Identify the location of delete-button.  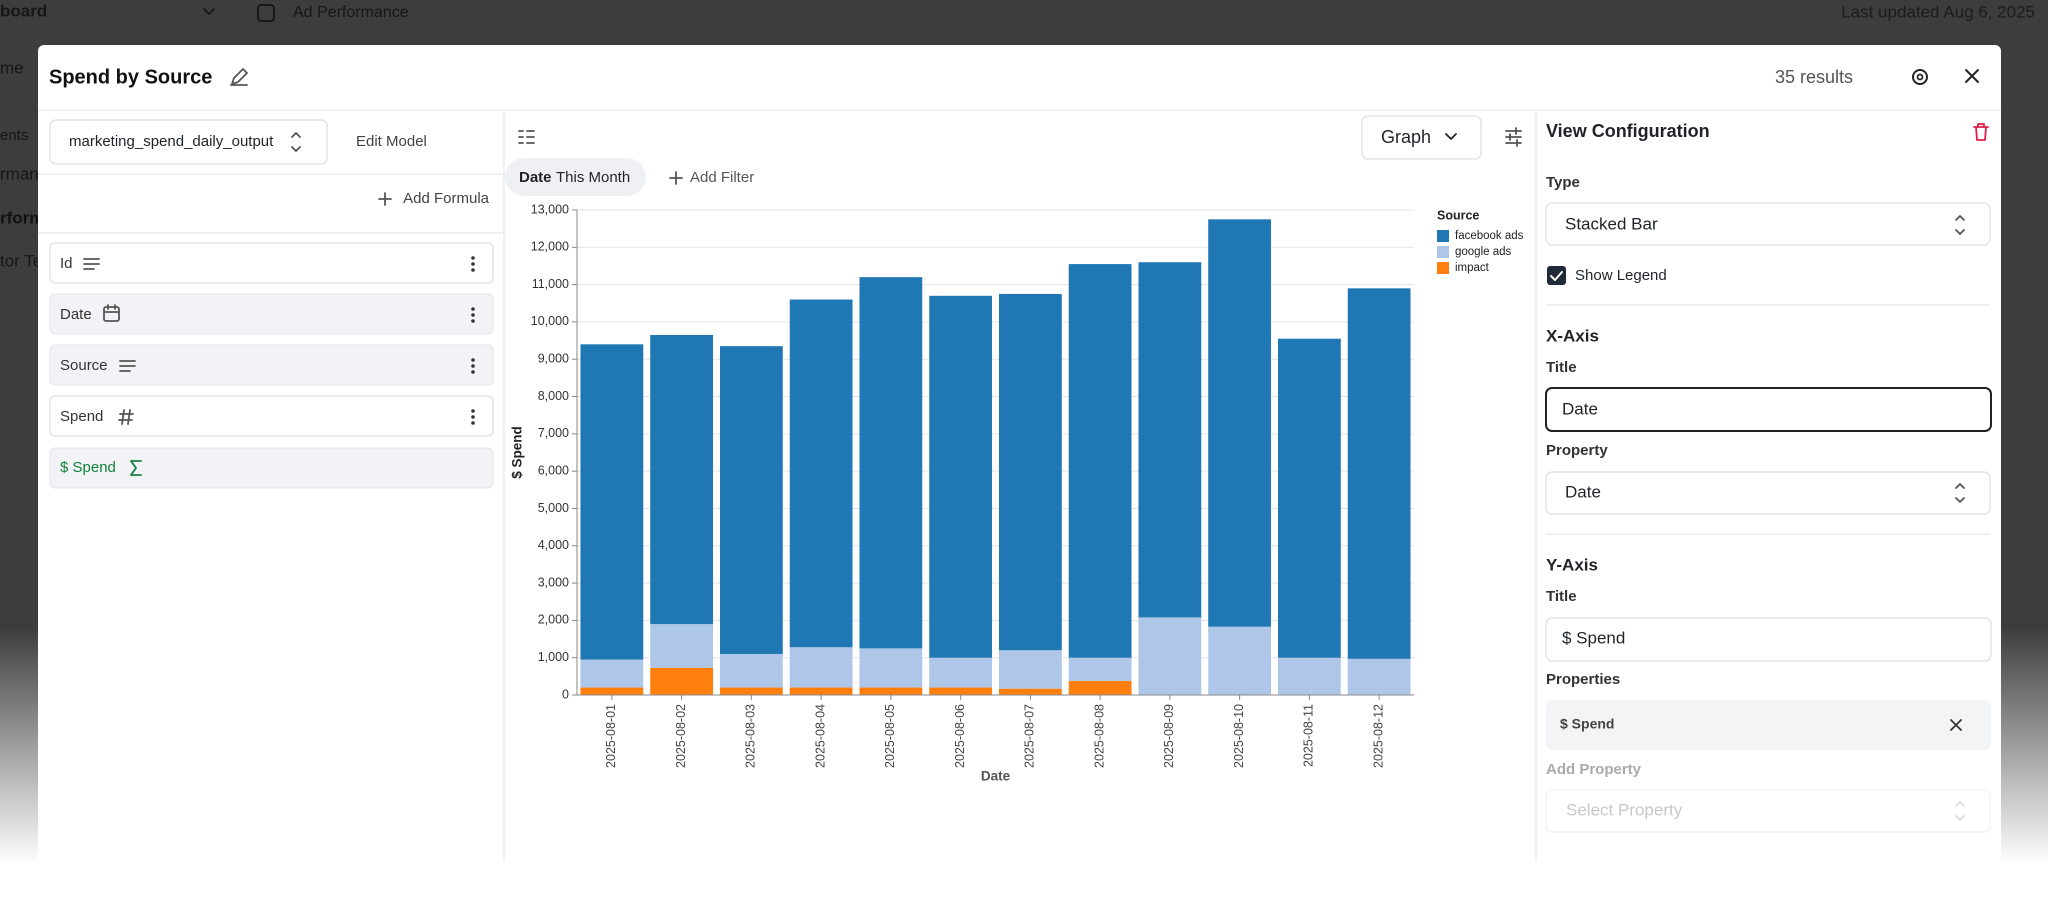
(1981, 132).